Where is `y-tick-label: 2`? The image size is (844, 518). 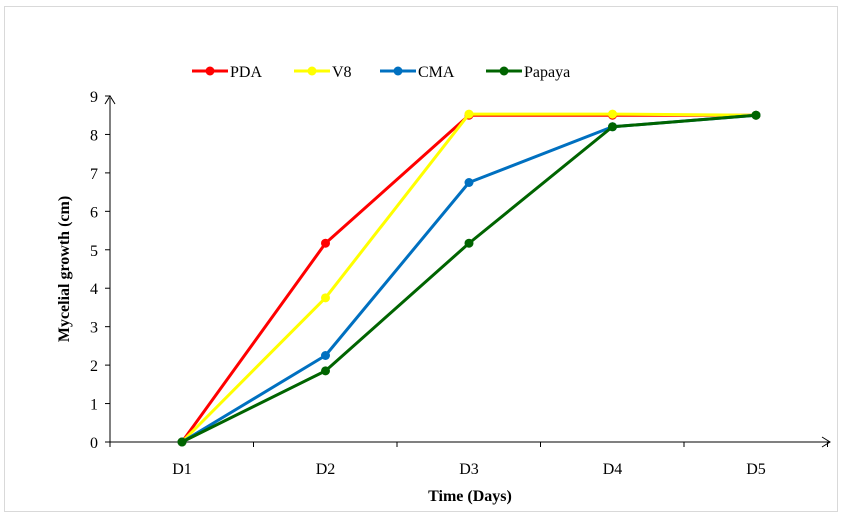
y-tick-label: 2 is located at coordinates (94, 366).